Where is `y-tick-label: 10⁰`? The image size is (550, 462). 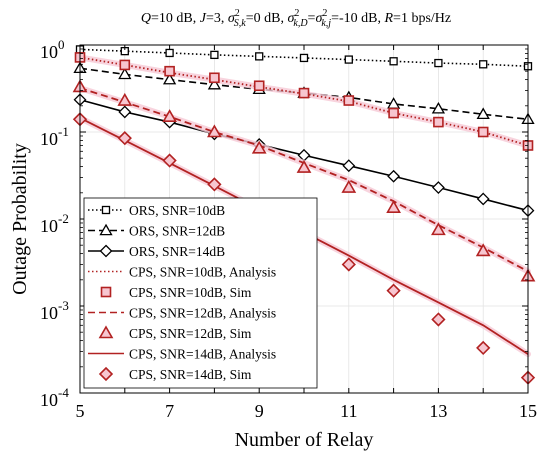 y-tick-label: 10⁰ is located at coordinates (52, 49).